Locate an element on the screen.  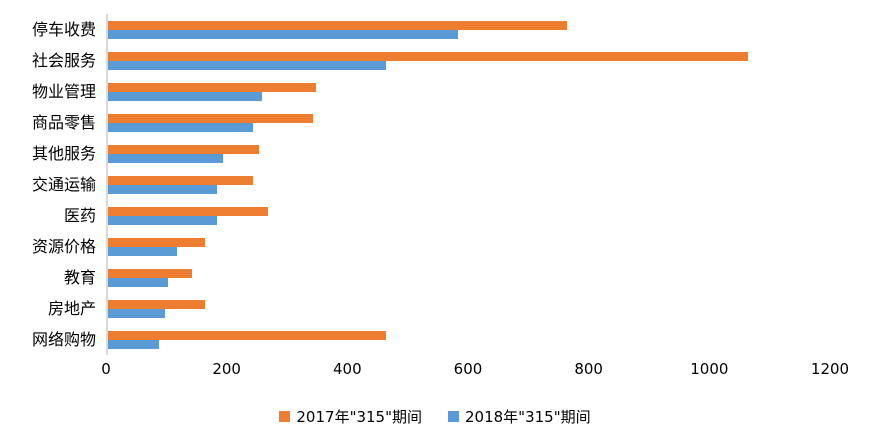
x-tick-label: 600 is located at coordinates (468, 369).